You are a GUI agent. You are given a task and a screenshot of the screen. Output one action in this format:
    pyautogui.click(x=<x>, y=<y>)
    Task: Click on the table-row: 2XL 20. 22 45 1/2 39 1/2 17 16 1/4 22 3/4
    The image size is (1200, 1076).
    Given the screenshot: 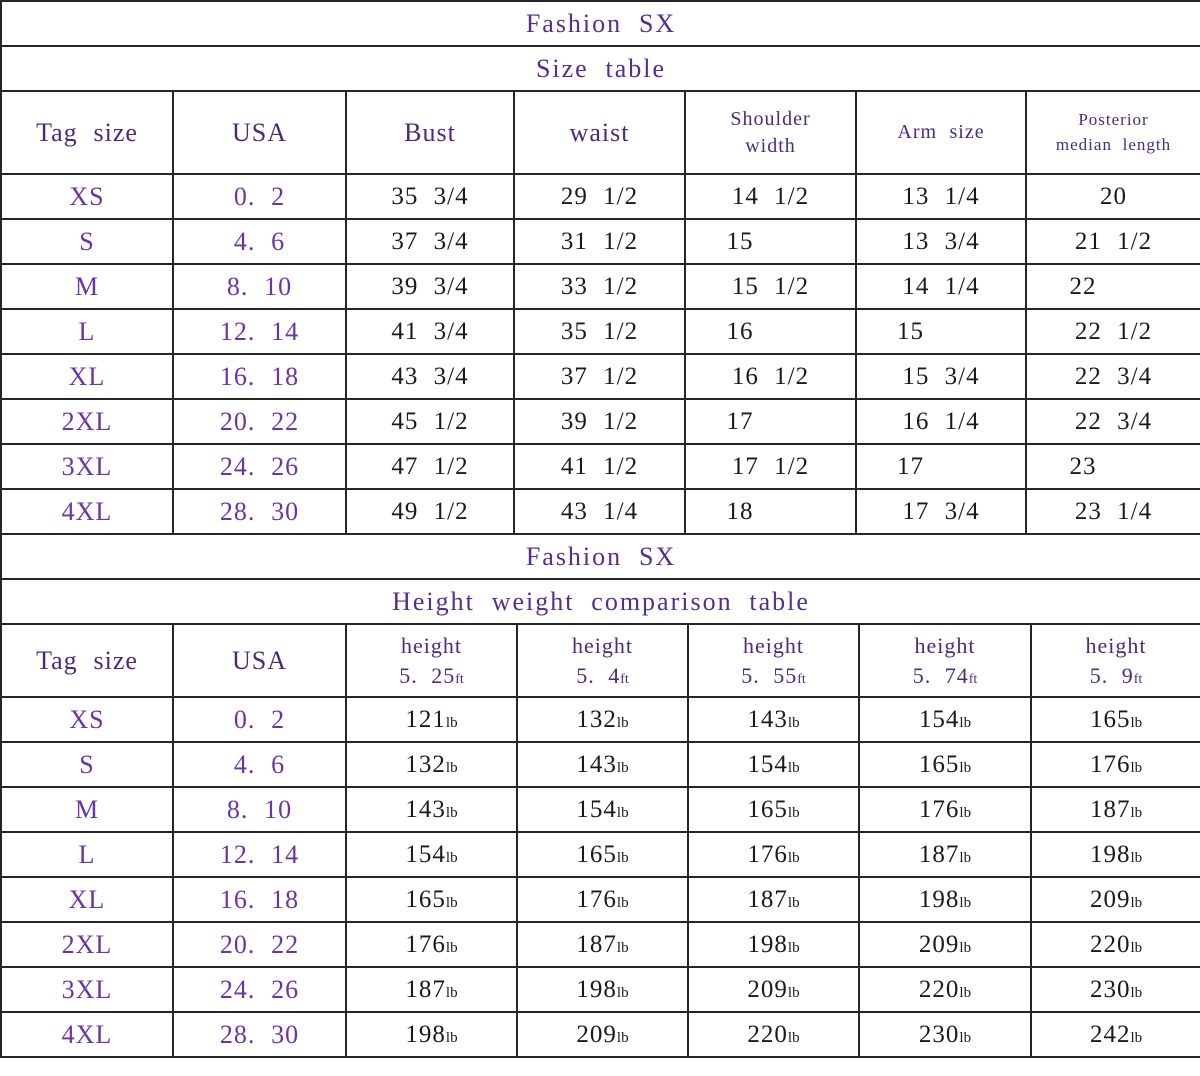 What is the action you would take?
    pyautogui.click(x=600, y=421)
    